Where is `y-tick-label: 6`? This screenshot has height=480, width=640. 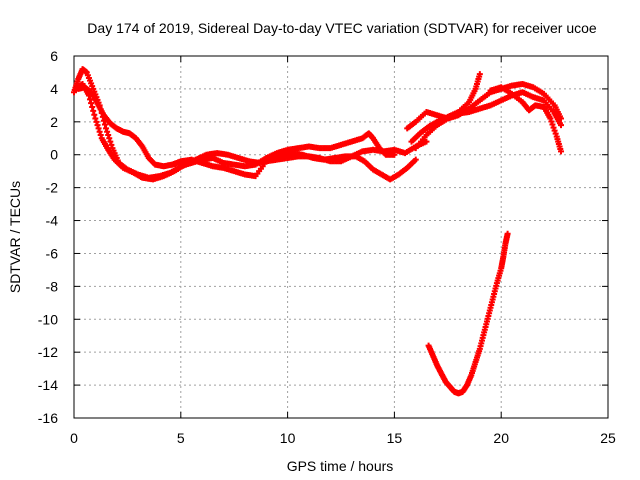
y-tick-label: 6 is located at coordinates (54, 56).